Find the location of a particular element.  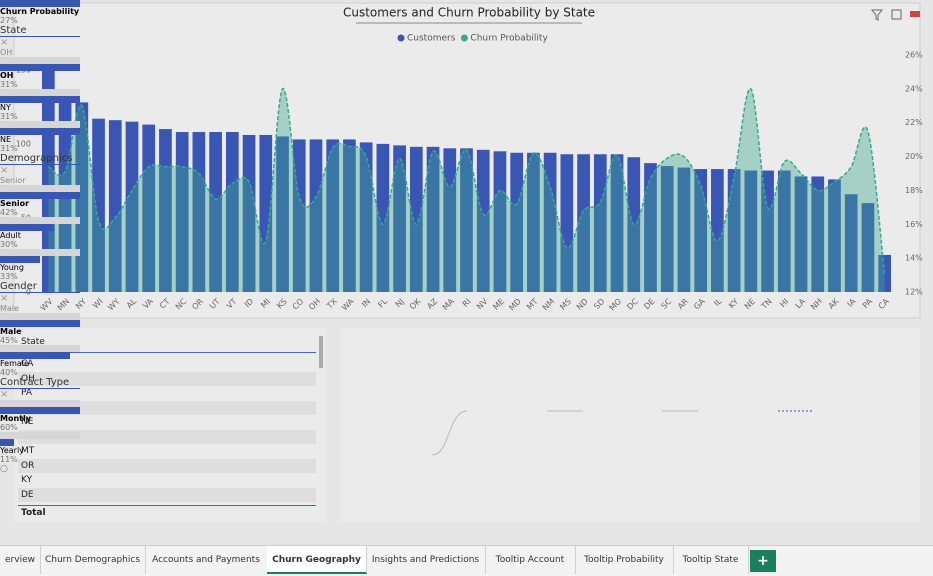

tab: Churn Geography is located at coordinates (317, 560).